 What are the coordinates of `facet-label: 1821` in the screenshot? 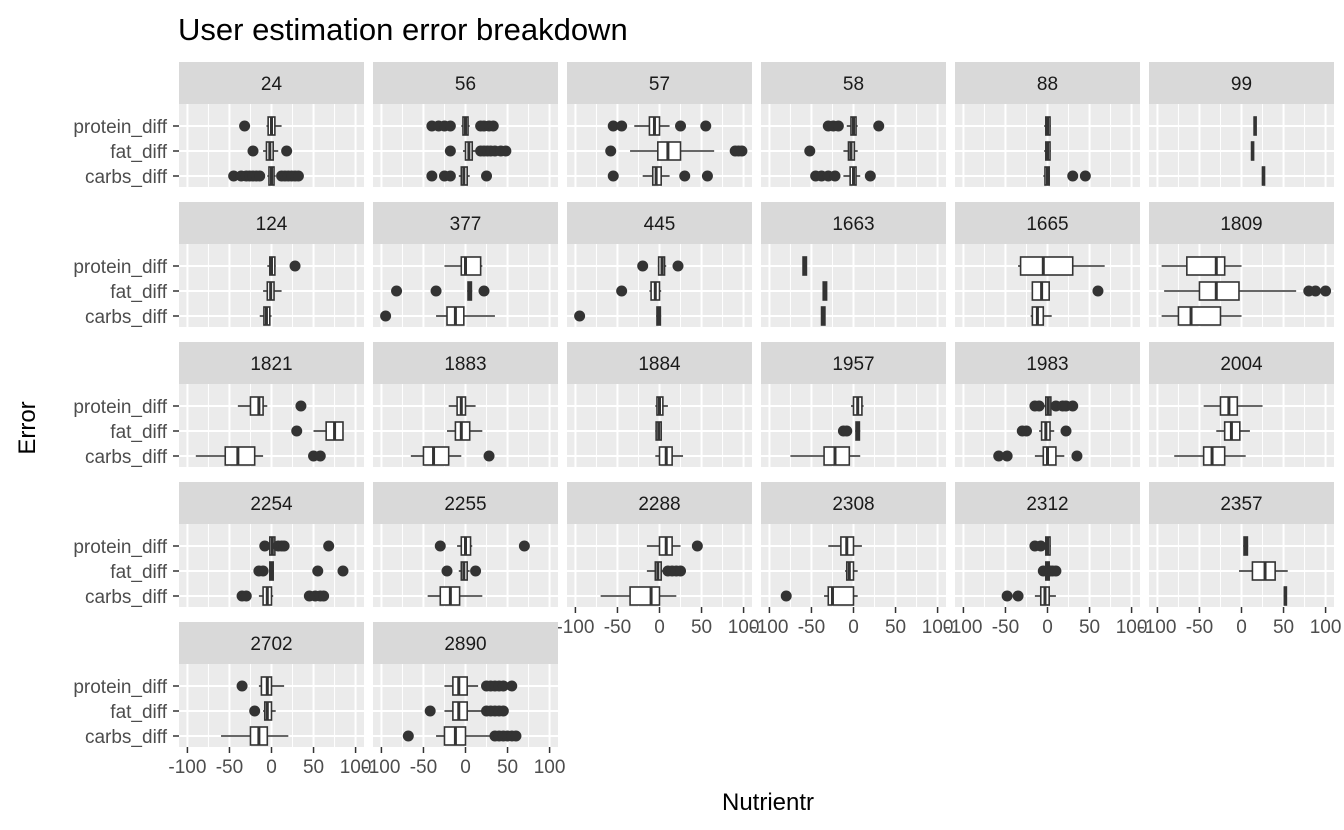 It's located at (271, 364).